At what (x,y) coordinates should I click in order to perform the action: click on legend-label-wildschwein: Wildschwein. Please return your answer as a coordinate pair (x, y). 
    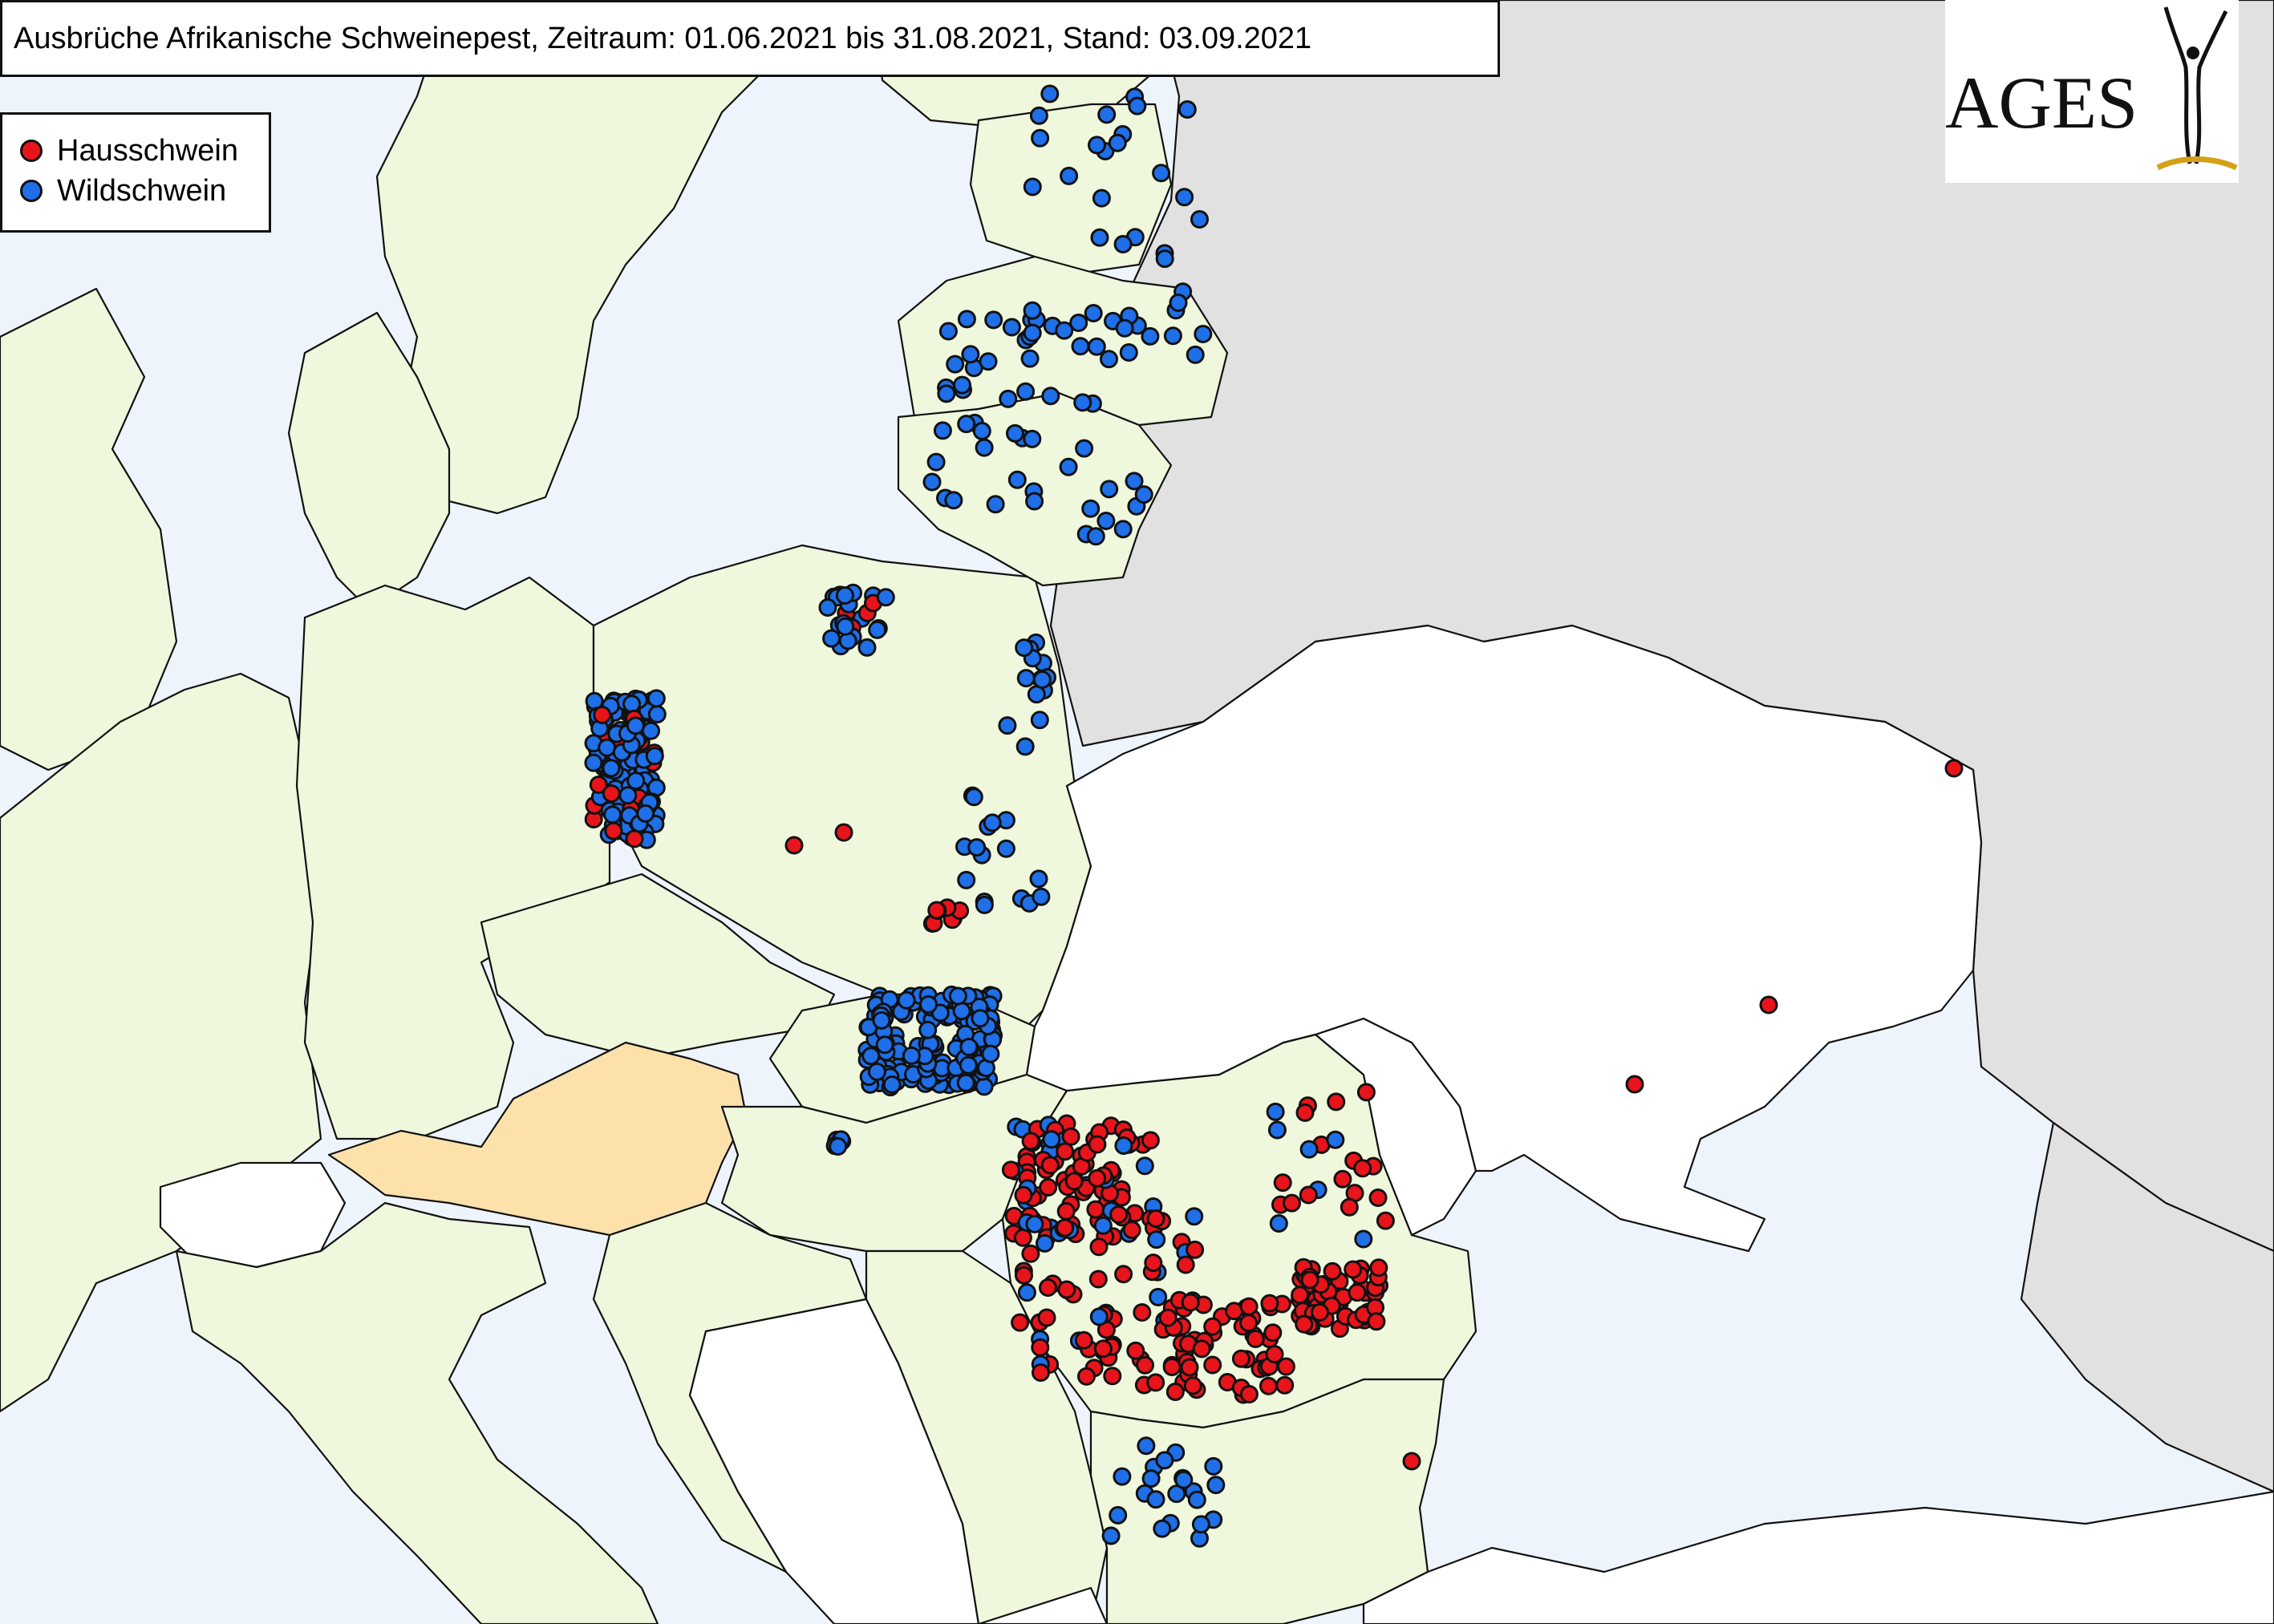
    Looking at the image, I should click on (142, 190).